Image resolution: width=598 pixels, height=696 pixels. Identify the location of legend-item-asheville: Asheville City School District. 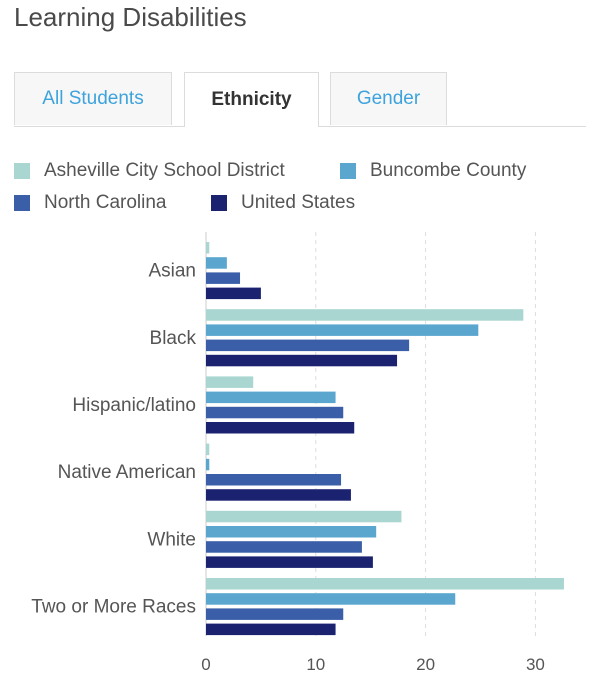
(149, 171).